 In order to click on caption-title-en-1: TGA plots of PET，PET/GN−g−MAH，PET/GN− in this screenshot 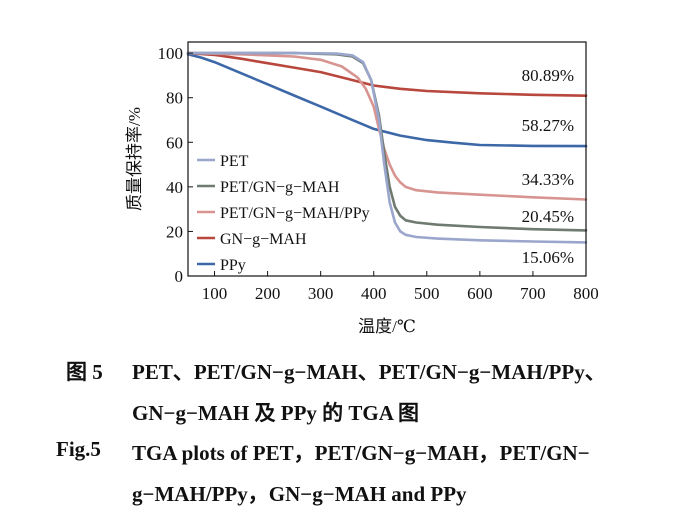, I will do `click(361, 453)`.